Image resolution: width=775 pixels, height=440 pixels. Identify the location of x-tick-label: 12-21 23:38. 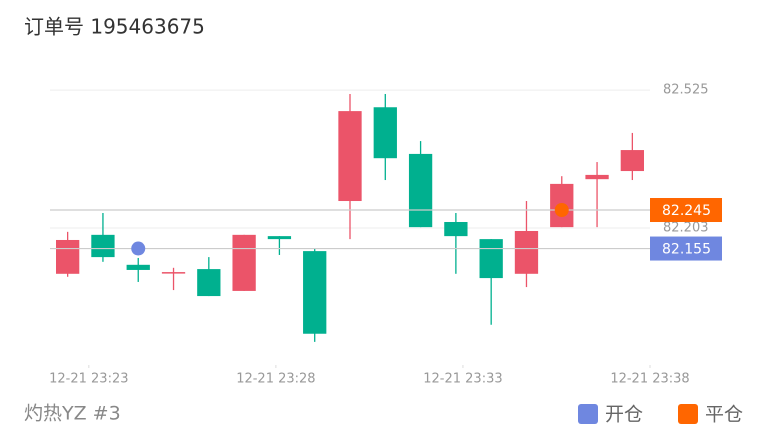
(649, 379).